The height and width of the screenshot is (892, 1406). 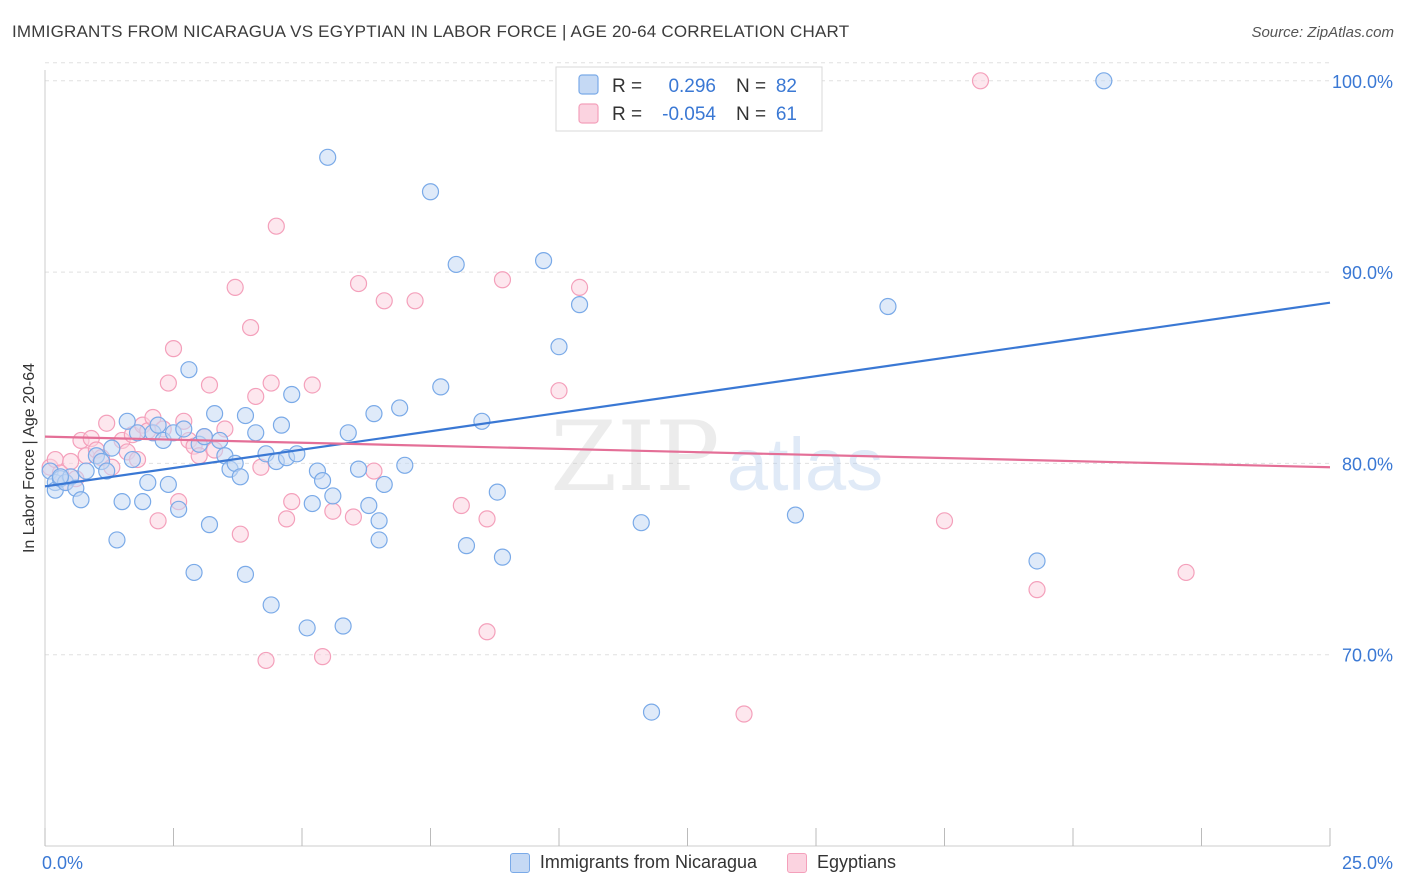 I want to click on watermark-zip: ZIP, so click(x=634, y=457).